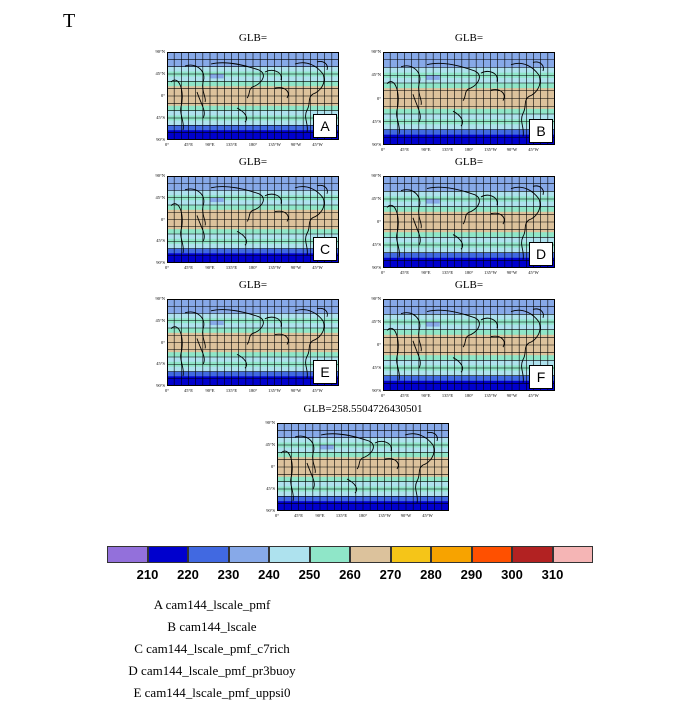 This screenshot has width=700, height=701. What do you see at coordinates (212, 692) in the screenshot?
I see `legend-entry: E cam144_lscale_pmf_uppsi0` at bounding box center [212, 692].